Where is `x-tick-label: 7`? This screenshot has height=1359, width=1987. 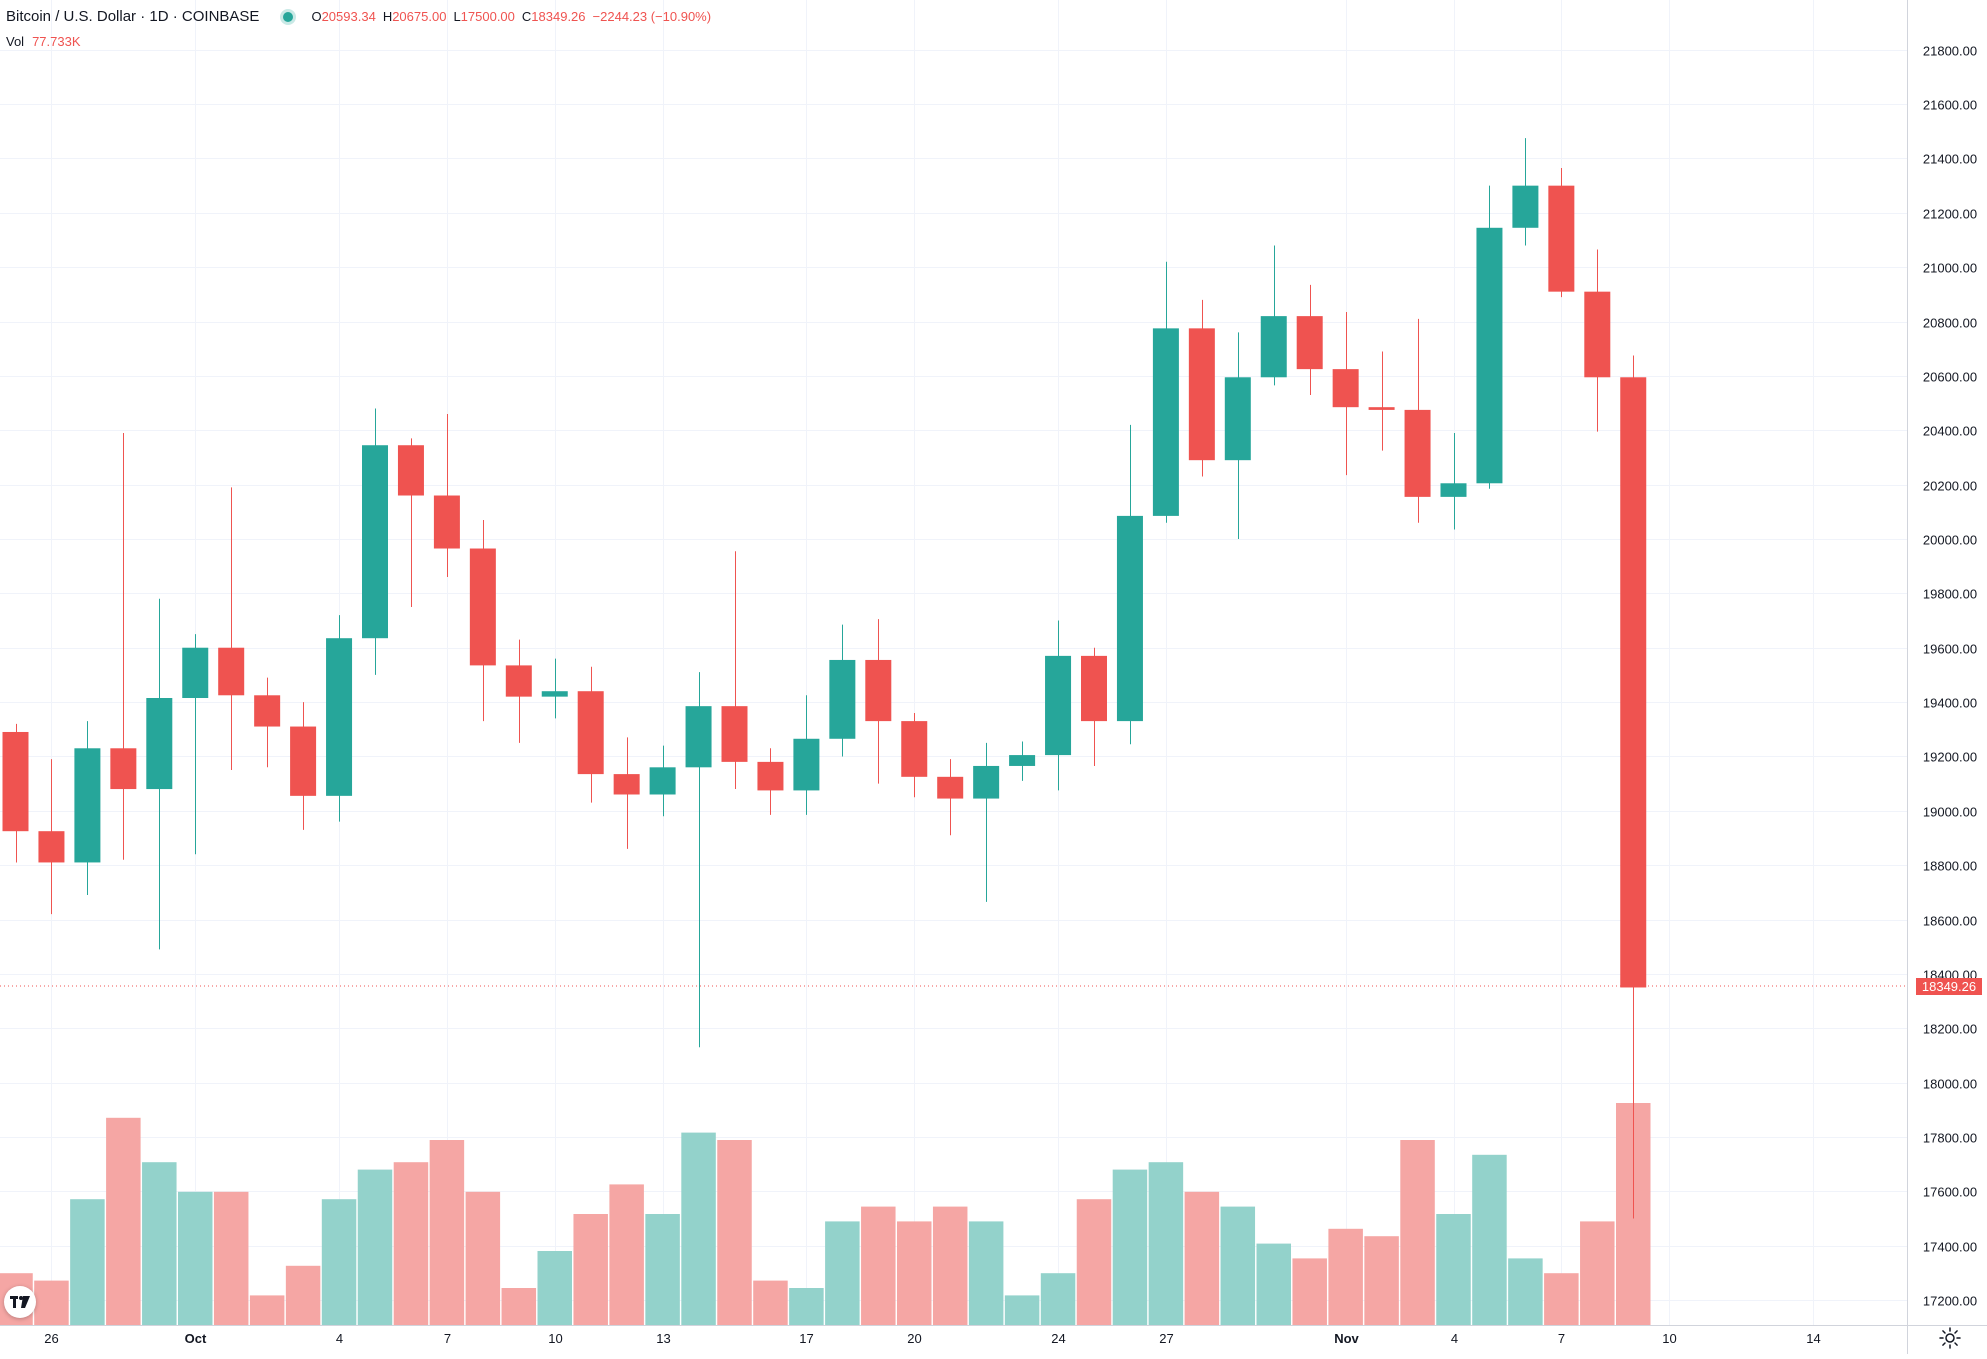
x-tick-label: 7 is located at coordinates (1561, 1338).